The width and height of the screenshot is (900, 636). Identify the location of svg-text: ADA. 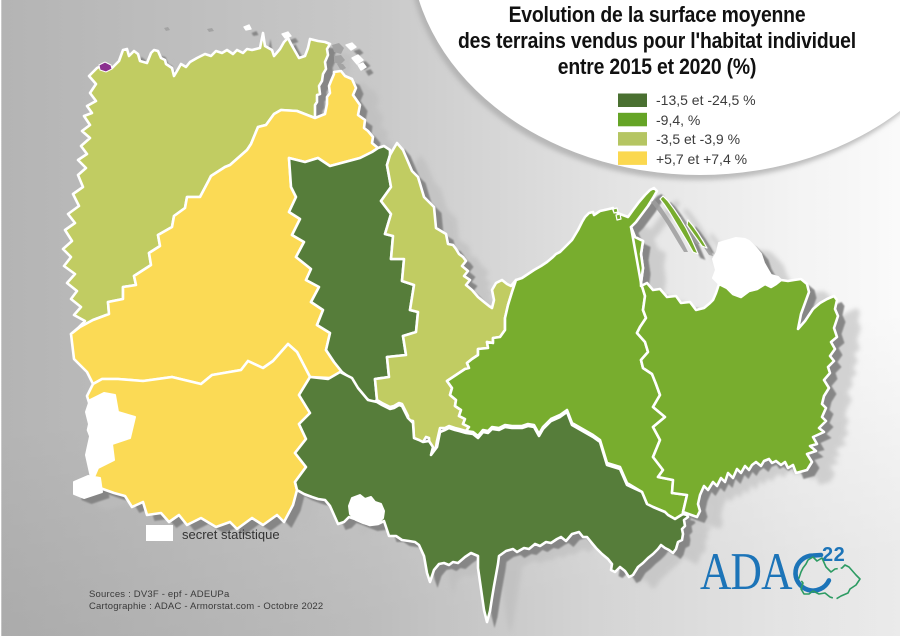
(746, 572).